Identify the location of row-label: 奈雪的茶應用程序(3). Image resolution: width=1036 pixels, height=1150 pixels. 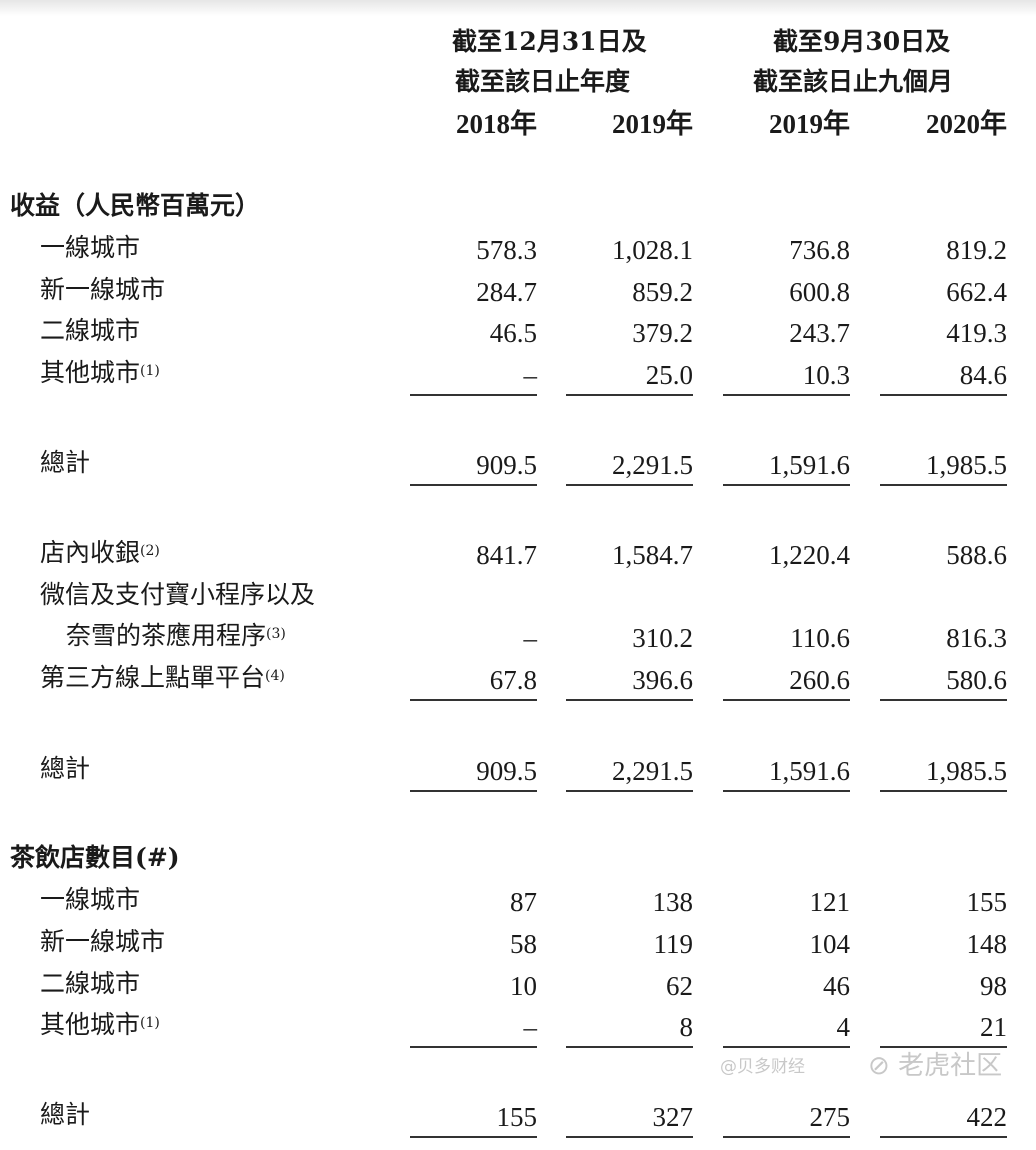
(176, 636).